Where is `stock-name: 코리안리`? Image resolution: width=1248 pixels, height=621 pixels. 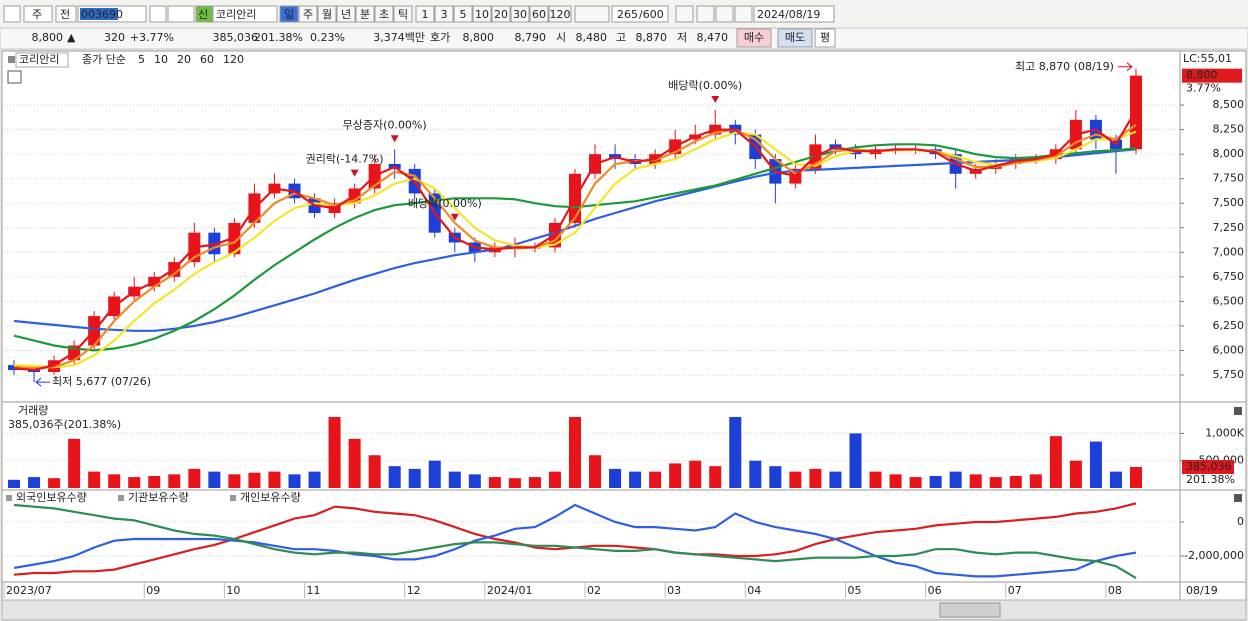 stock-name: 코리안리 is located at coordinates (236, 14).